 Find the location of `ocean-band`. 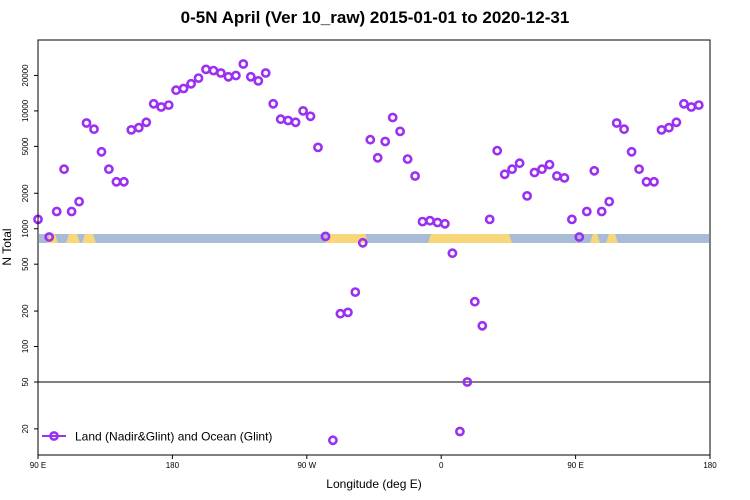

ocean-band is located at coordinates (374, 238).